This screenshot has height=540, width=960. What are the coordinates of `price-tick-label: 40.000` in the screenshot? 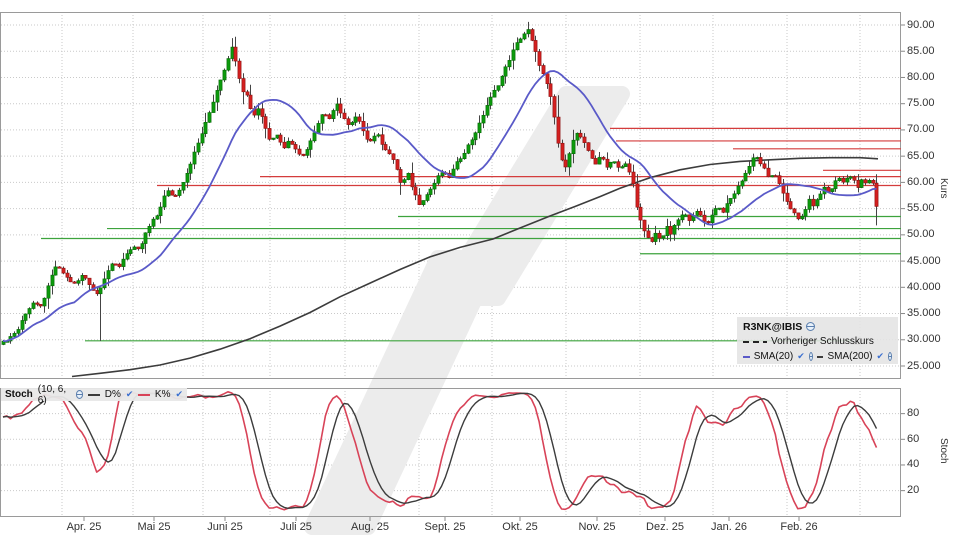 It's located at (924, 286).